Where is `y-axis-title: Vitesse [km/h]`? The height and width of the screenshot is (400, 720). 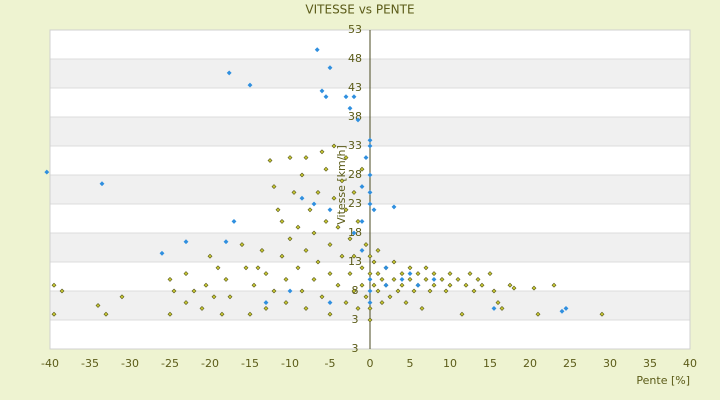
y-axis-title: Vitesse [km/h] is located at coordinates (341, 185).